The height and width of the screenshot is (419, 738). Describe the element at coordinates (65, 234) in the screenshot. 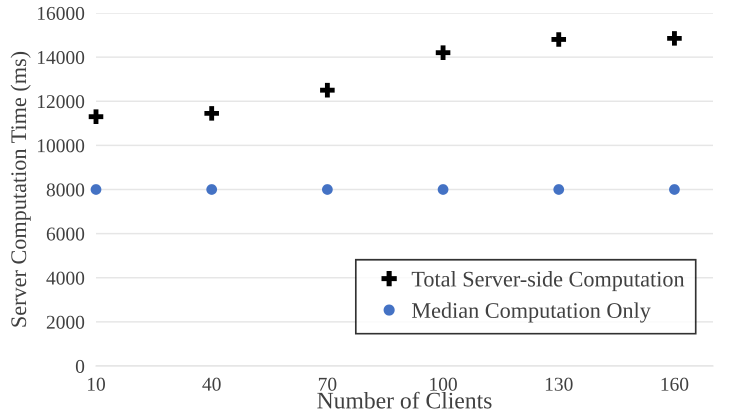

I see `y-tick-label: 6000` at that location.